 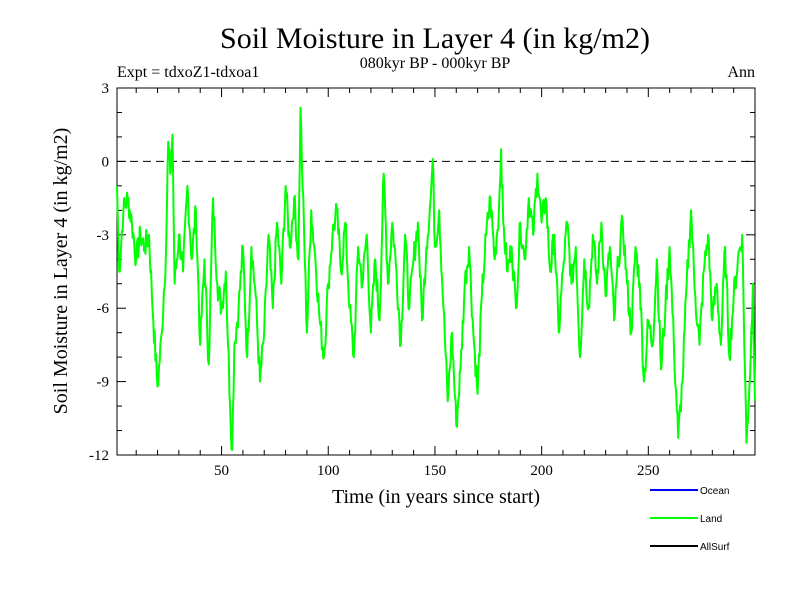 I want to click on y-tick-label: -9, so click(x=103, y=383).